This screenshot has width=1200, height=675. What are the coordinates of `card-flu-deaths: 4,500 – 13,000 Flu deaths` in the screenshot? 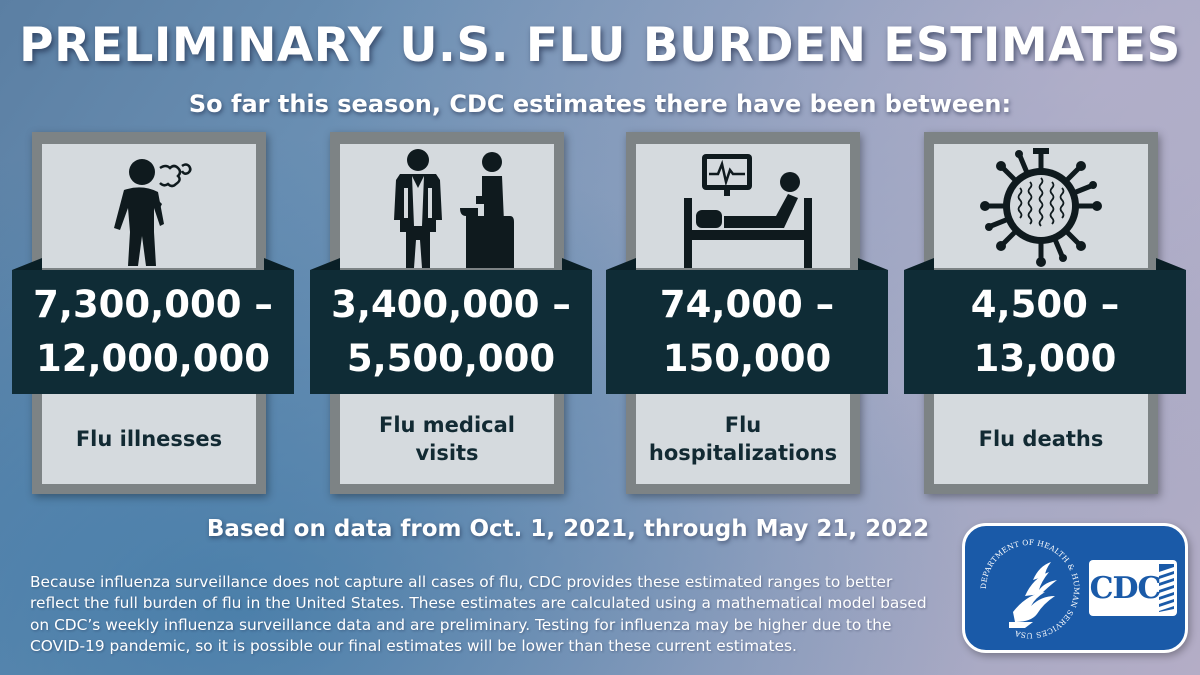 It's located at (1045, 313).